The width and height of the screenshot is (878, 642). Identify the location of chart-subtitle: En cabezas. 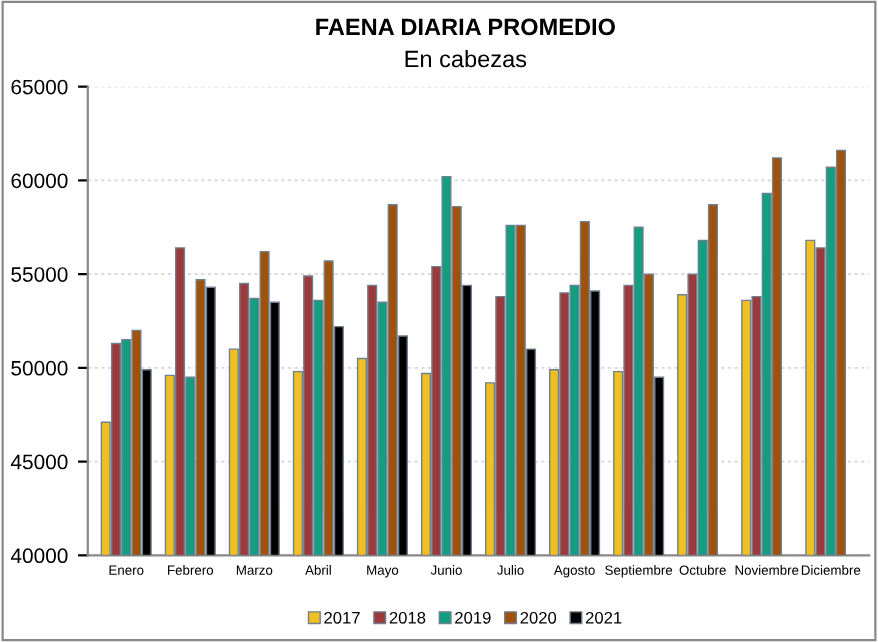
(466, 58).